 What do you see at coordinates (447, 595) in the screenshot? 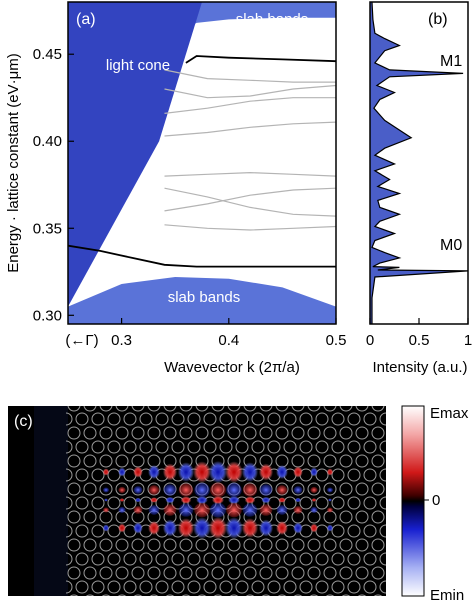
I see `colorbar-min-label: Emin` at bounding box center [447, 595].